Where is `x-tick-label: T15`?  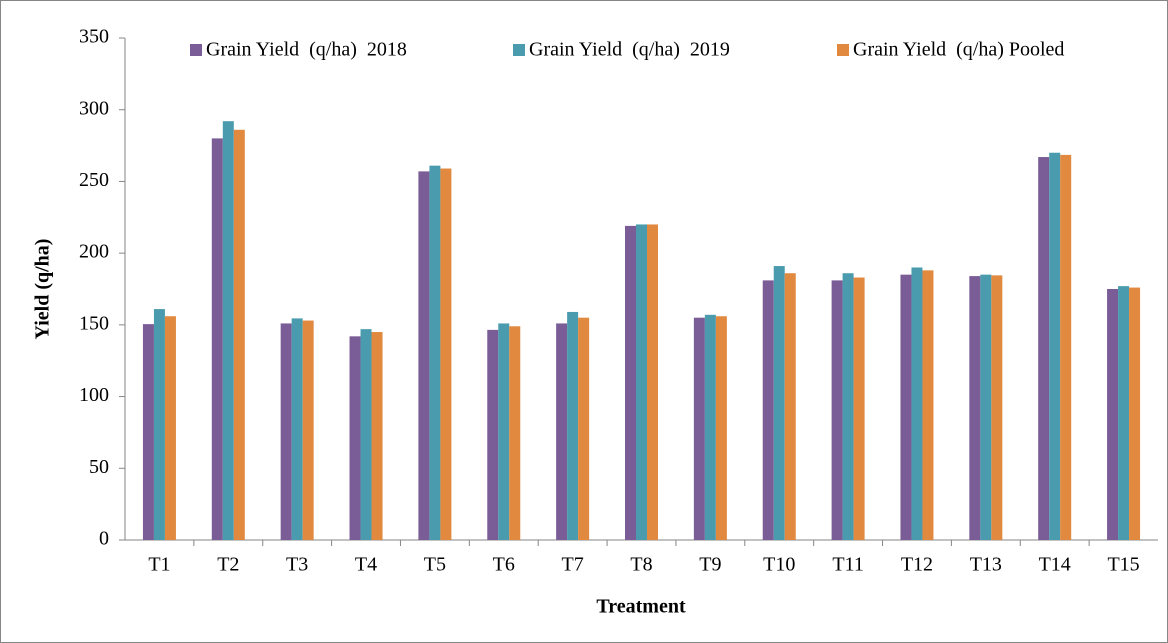
x-tick-label: T15 is located at coordinates (1123, 565).